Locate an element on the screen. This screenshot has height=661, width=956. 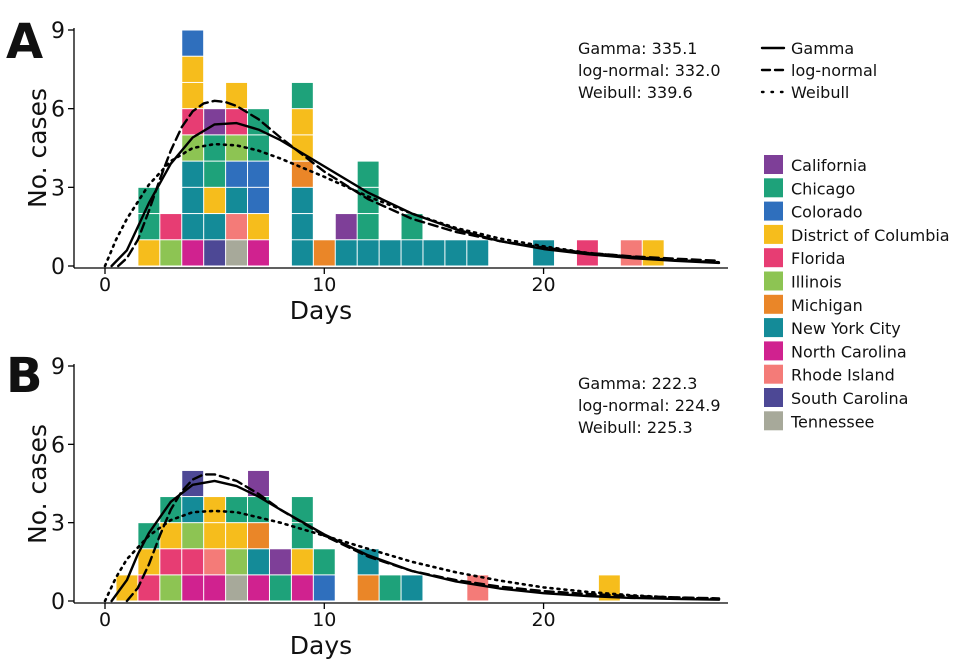
legend-state-label: New York City is located at coordinates (846, 328).